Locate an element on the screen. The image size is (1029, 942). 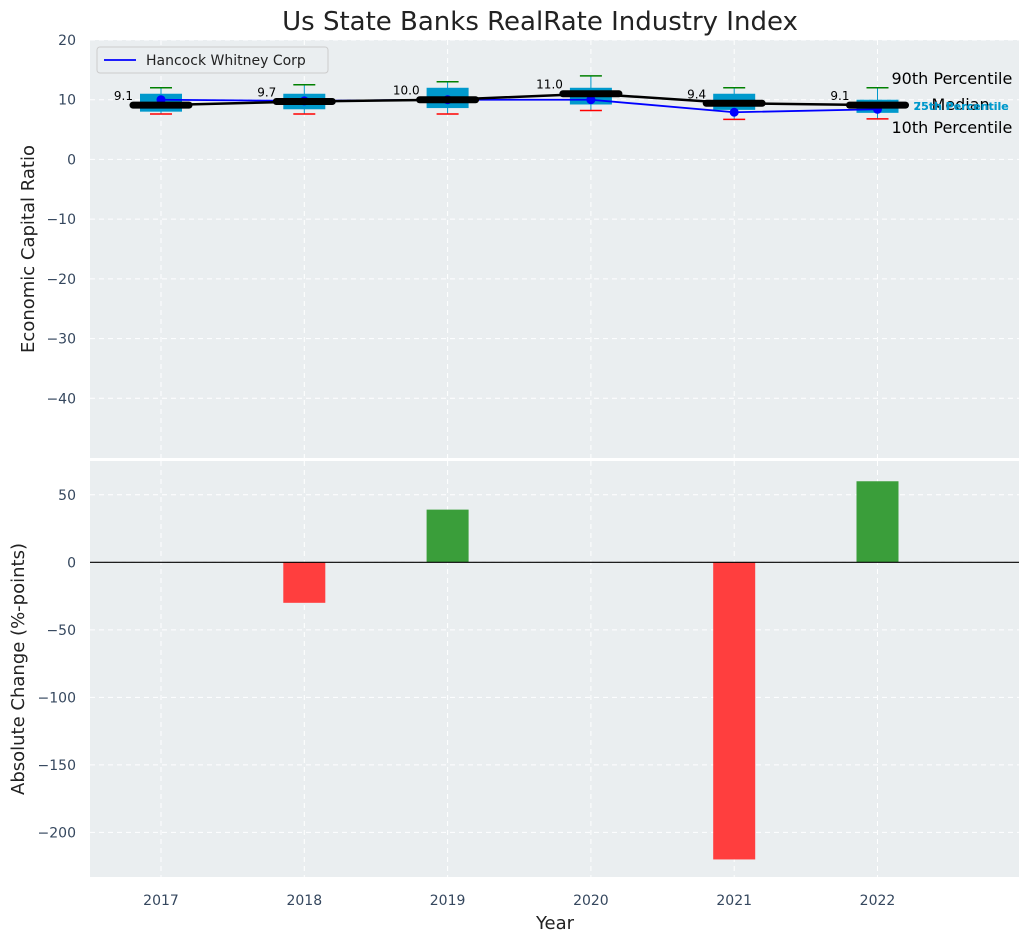
x-axis-label: Year is located at coordinates (555, 923).